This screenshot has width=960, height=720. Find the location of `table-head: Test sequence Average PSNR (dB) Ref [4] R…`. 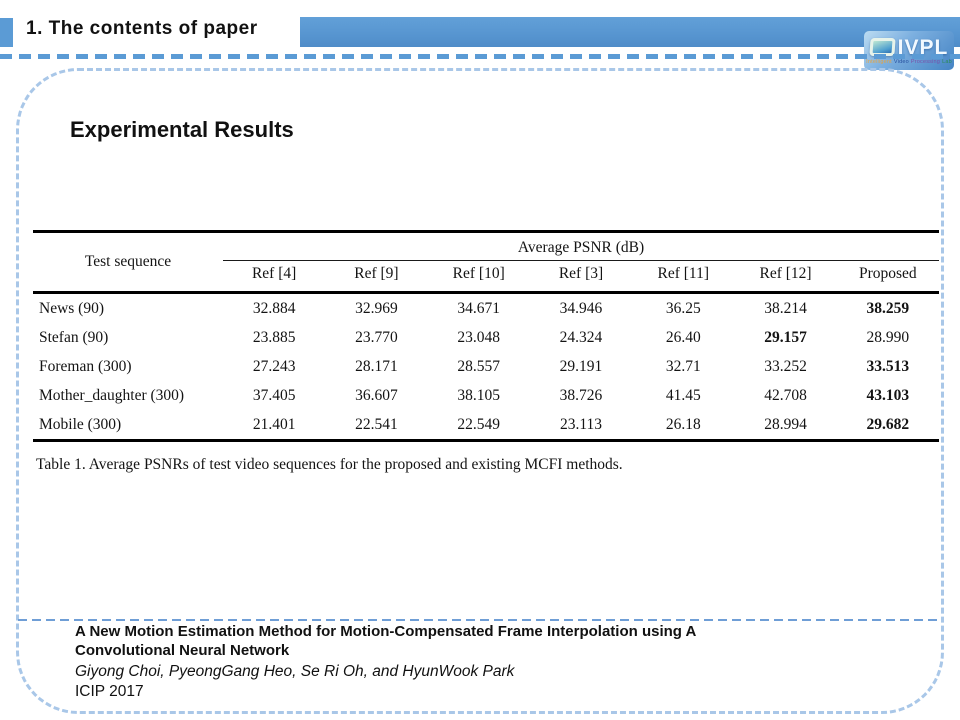

table-head: Test sequence Average PSNR (dB) Ref [4] R… is located at coordinates (486, 262).